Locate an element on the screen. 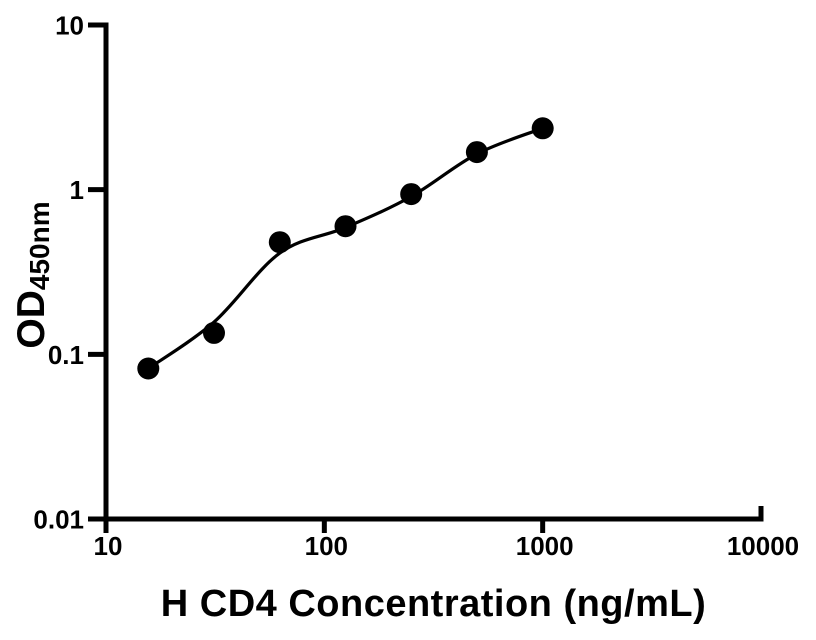 This screenshot has width=816, height=640. x-tick-label-10000: 10000 is located at coordinates (763, 546).